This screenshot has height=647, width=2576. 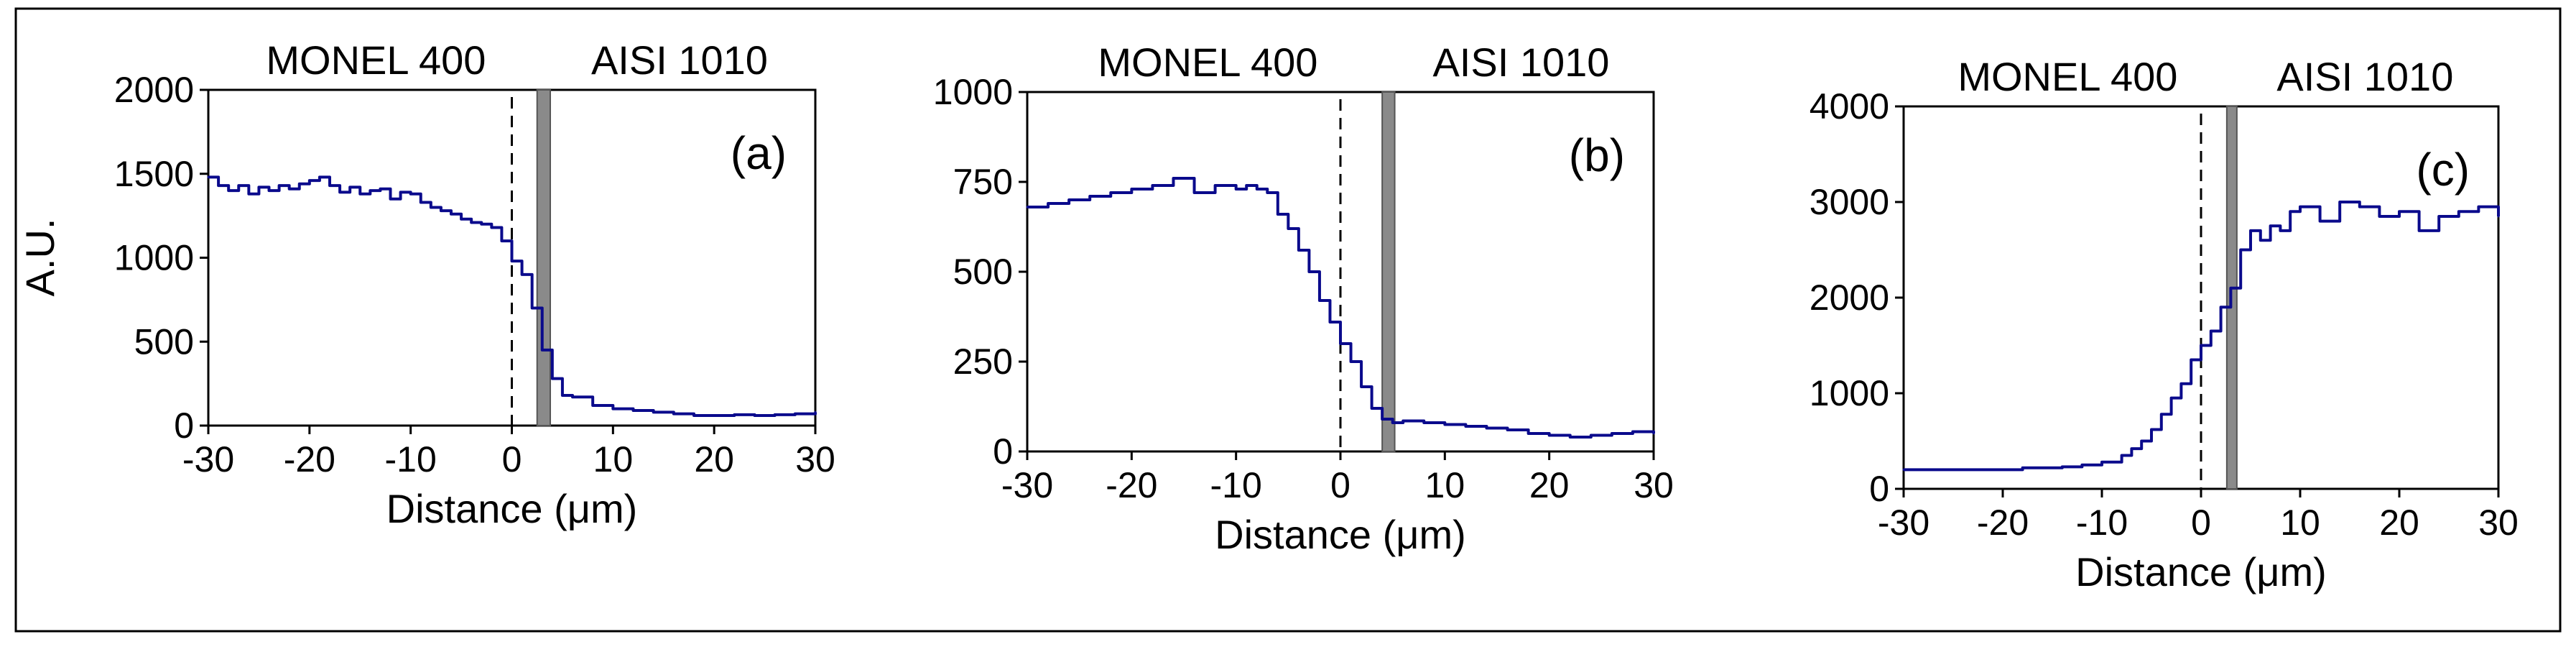 I want to click on y-tick-label: 2000, so click(x=154, y=90).